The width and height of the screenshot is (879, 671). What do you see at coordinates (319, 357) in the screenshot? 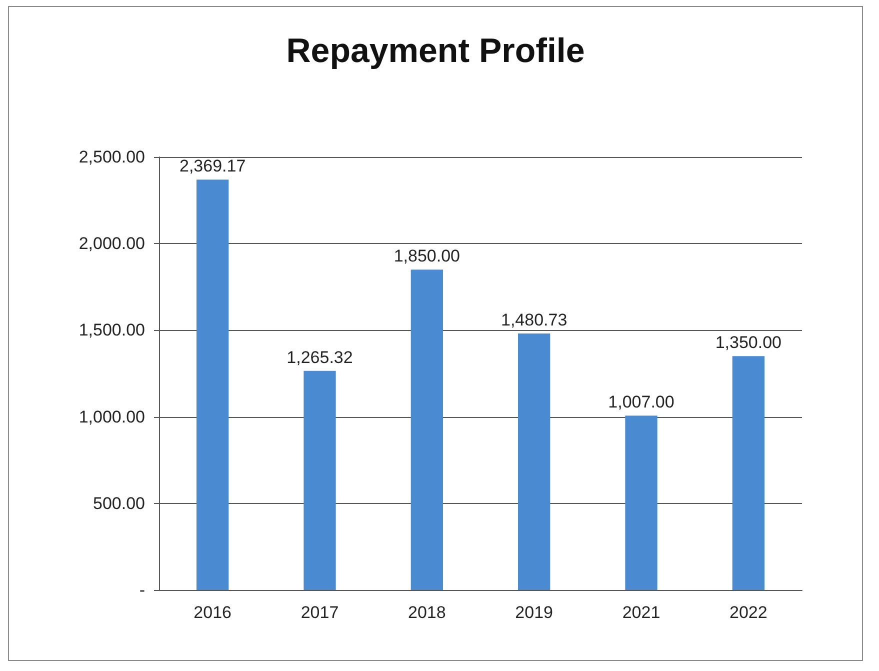
I see `data-label: 1,265.32` at bounding box center [319, 357].